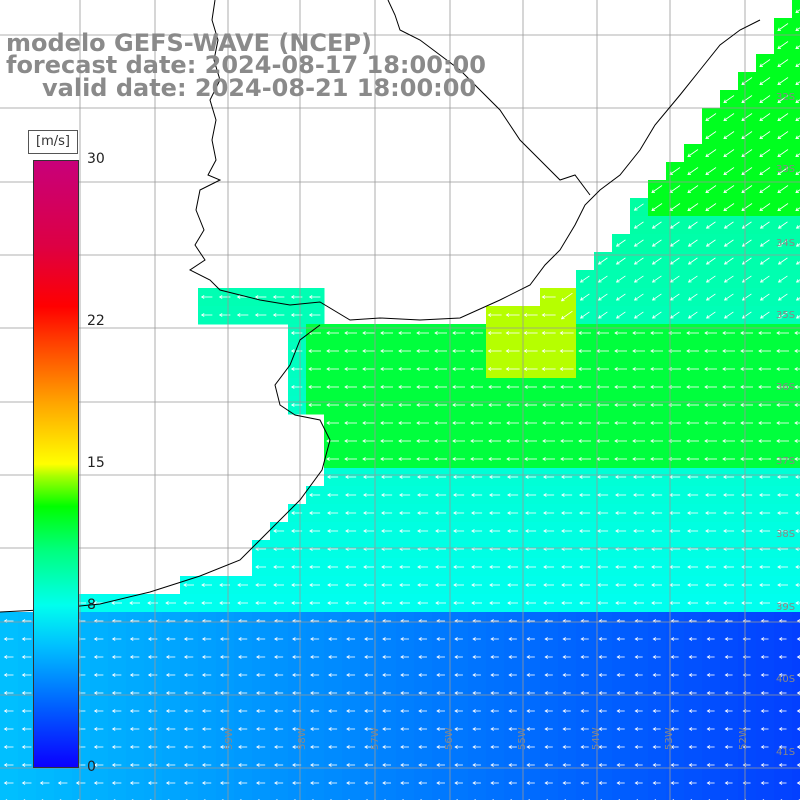  I want to click on valid-date: valid date: 2024-08-21 18:00:00, so click(259, 88).